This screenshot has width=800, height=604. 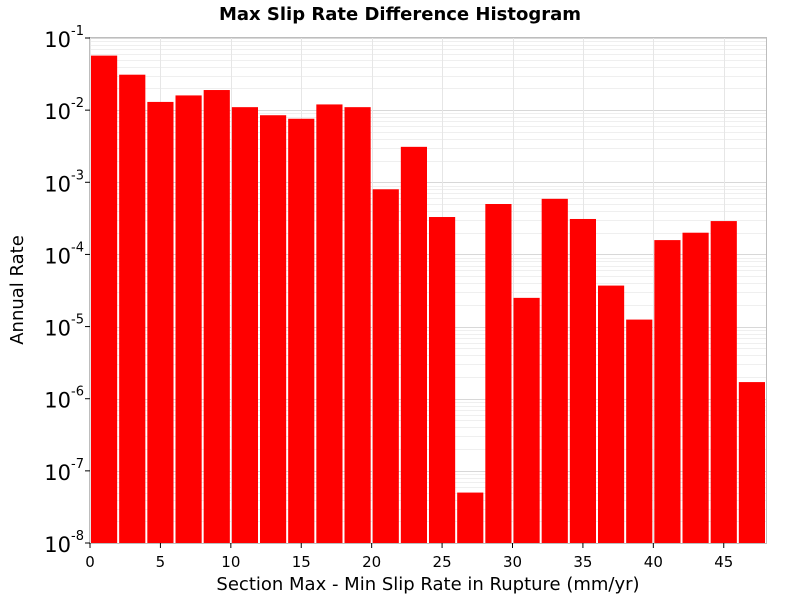 I want to click on x-tick-label: 10, so click(x=230, y=562).